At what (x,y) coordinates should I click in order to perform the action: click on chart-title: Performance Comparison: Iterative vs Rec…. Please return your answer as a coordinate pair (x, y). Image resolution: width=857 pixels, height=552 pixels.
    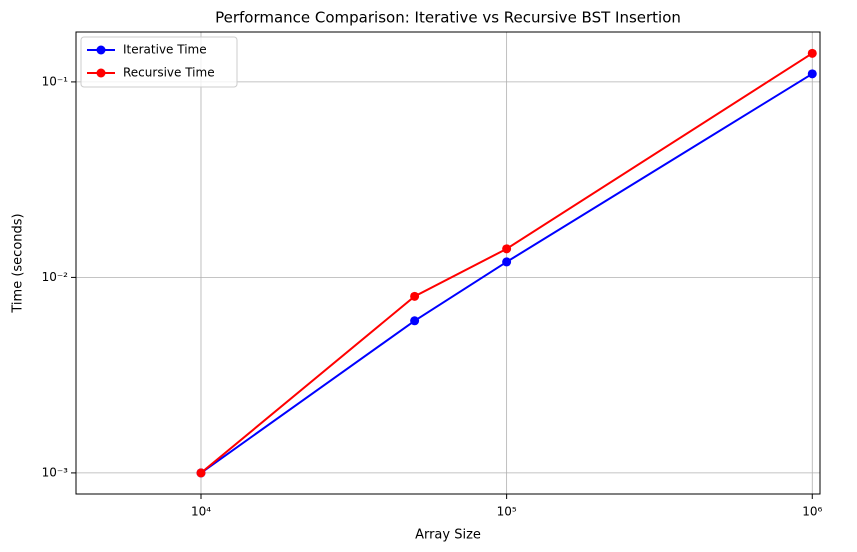
    Looking at the image, I should click on (448, 18).